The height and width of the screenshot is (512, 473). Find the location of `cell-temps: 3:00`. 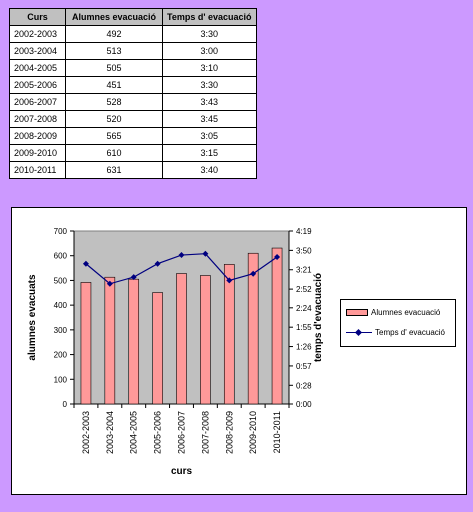

cell-temps: 3:00 is located at coordinates (209, 51).